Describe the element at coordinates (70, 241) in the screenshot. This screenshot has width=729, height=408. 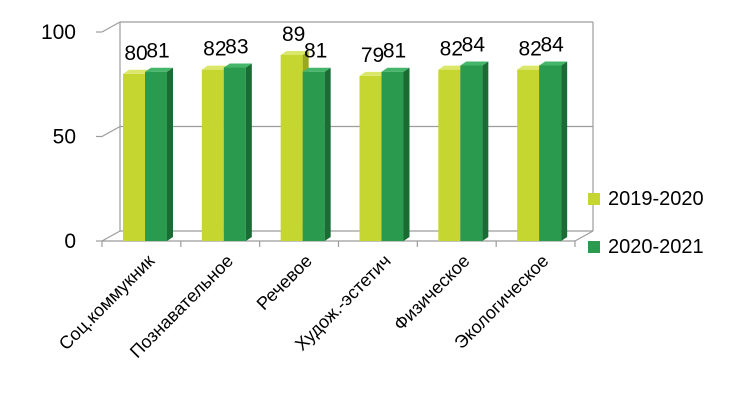
I see `y-tick-label-0: 0` at that location.